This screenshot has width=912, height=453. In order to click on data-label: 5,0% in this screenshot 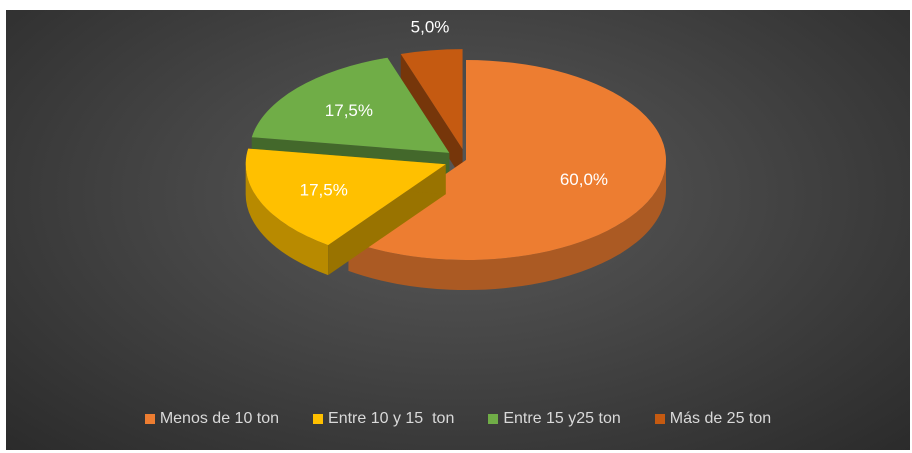, I will do `click(430, 27)`.